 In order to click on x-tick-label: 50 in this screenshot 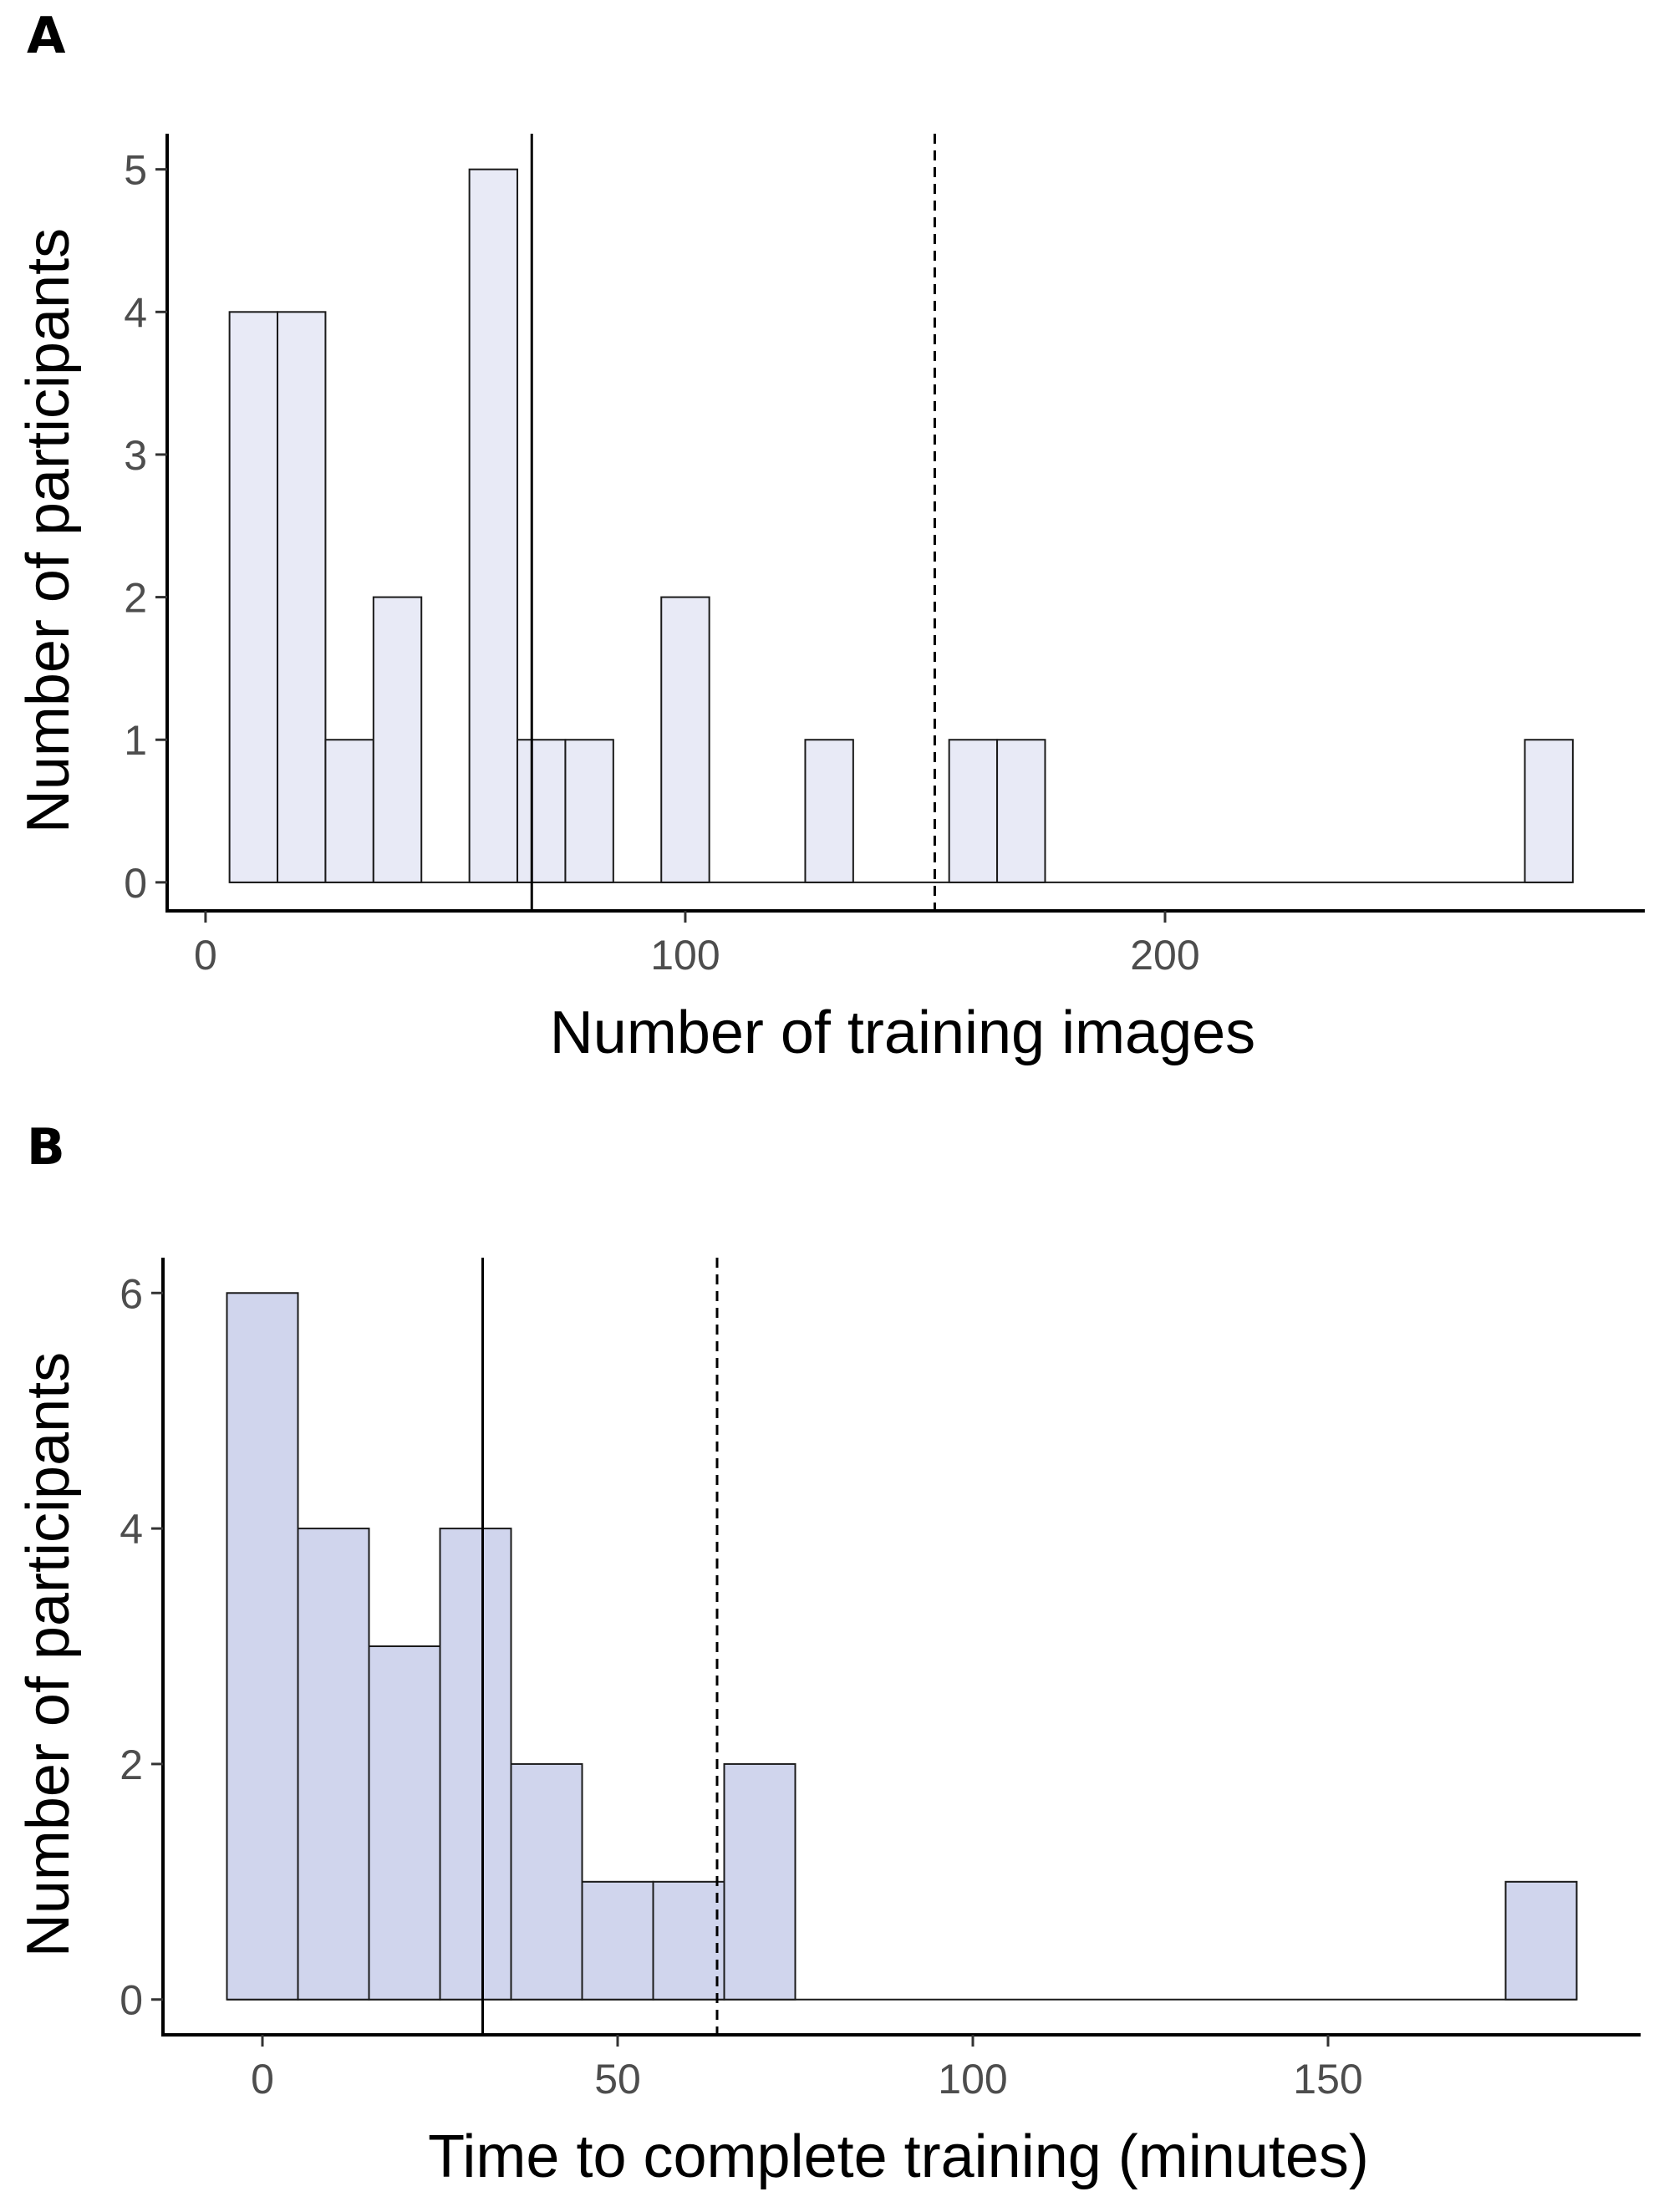, I will do `click(617, 2079)`.